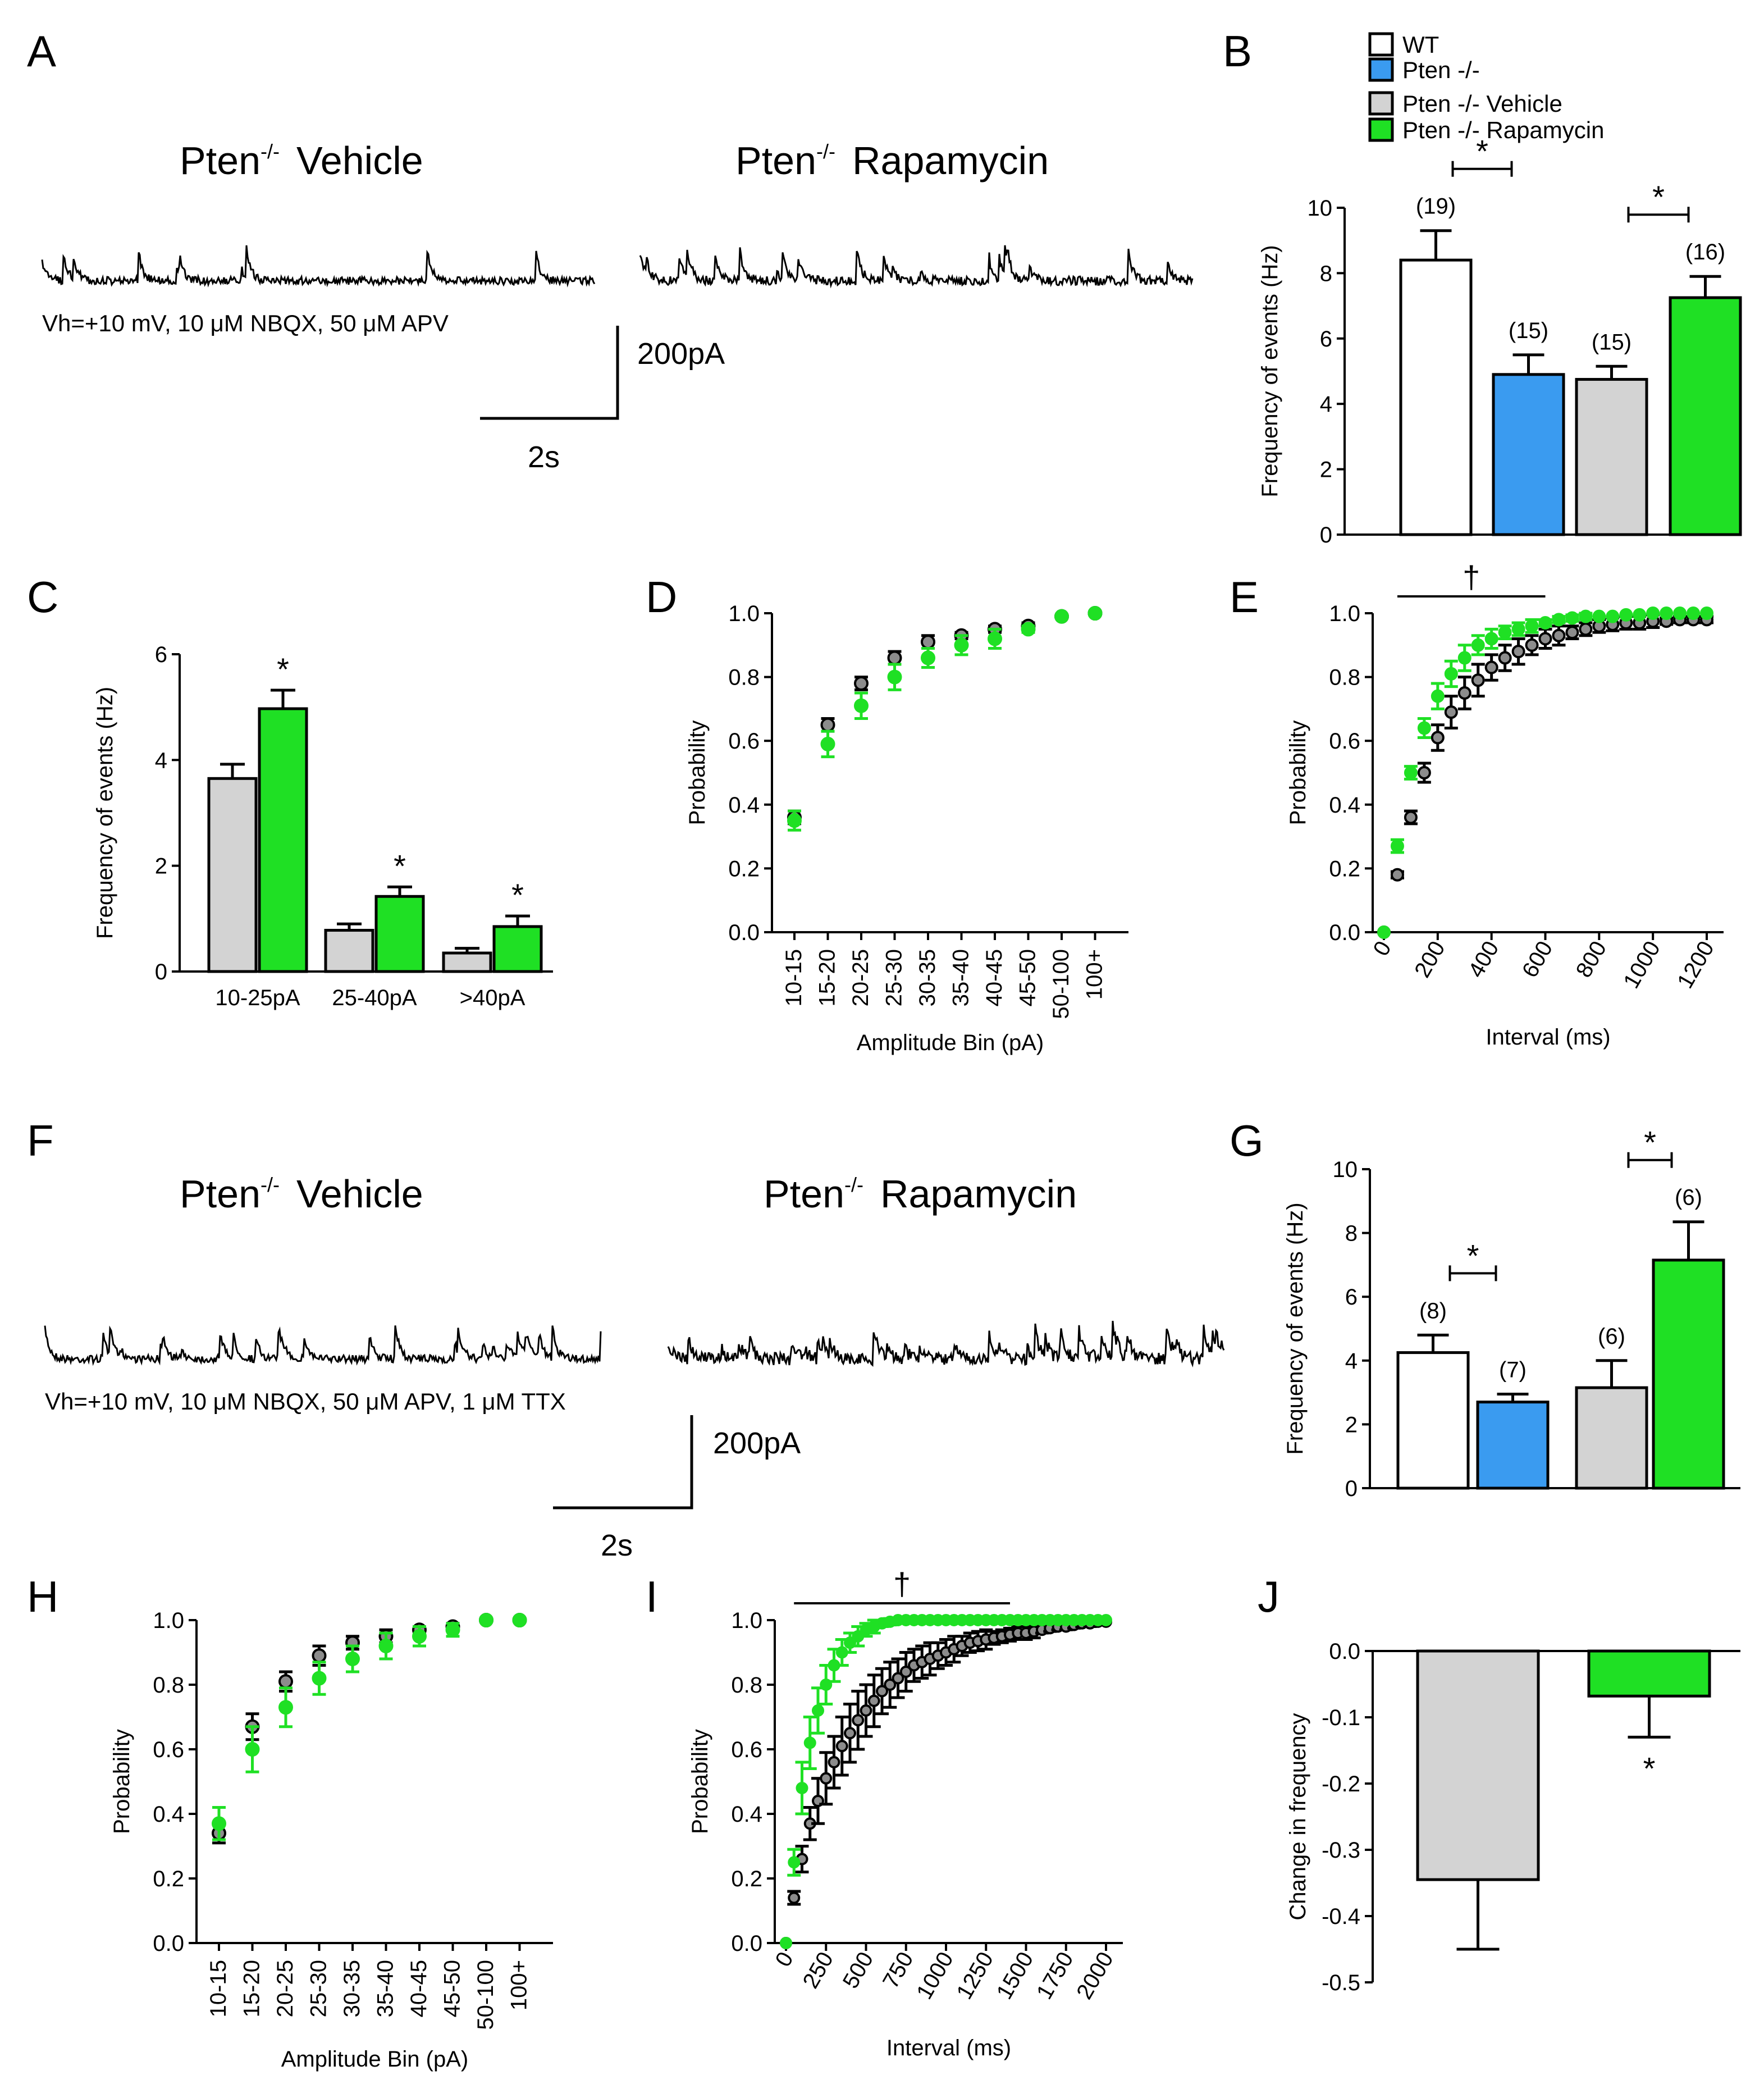 This screenshot has width=1764, height=2075. Describe the element at coordinates (961, 977) in the screenshot. I see `x-tick-label: 35-40` at that location.